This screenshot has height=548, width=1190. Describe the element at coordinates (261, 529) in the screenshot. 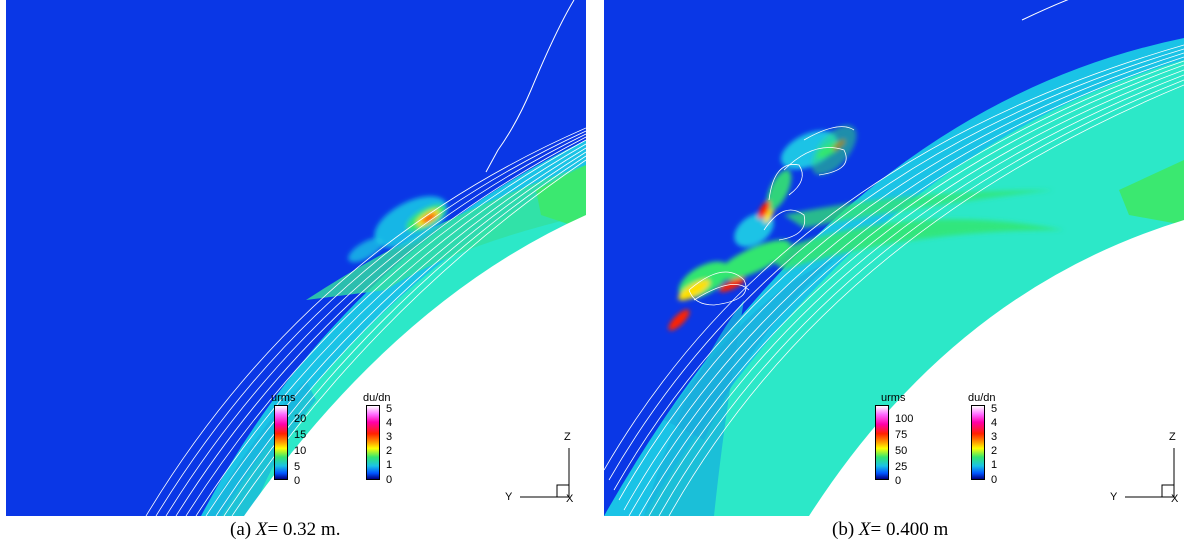

I see `caption-a-variable: X` at that location.